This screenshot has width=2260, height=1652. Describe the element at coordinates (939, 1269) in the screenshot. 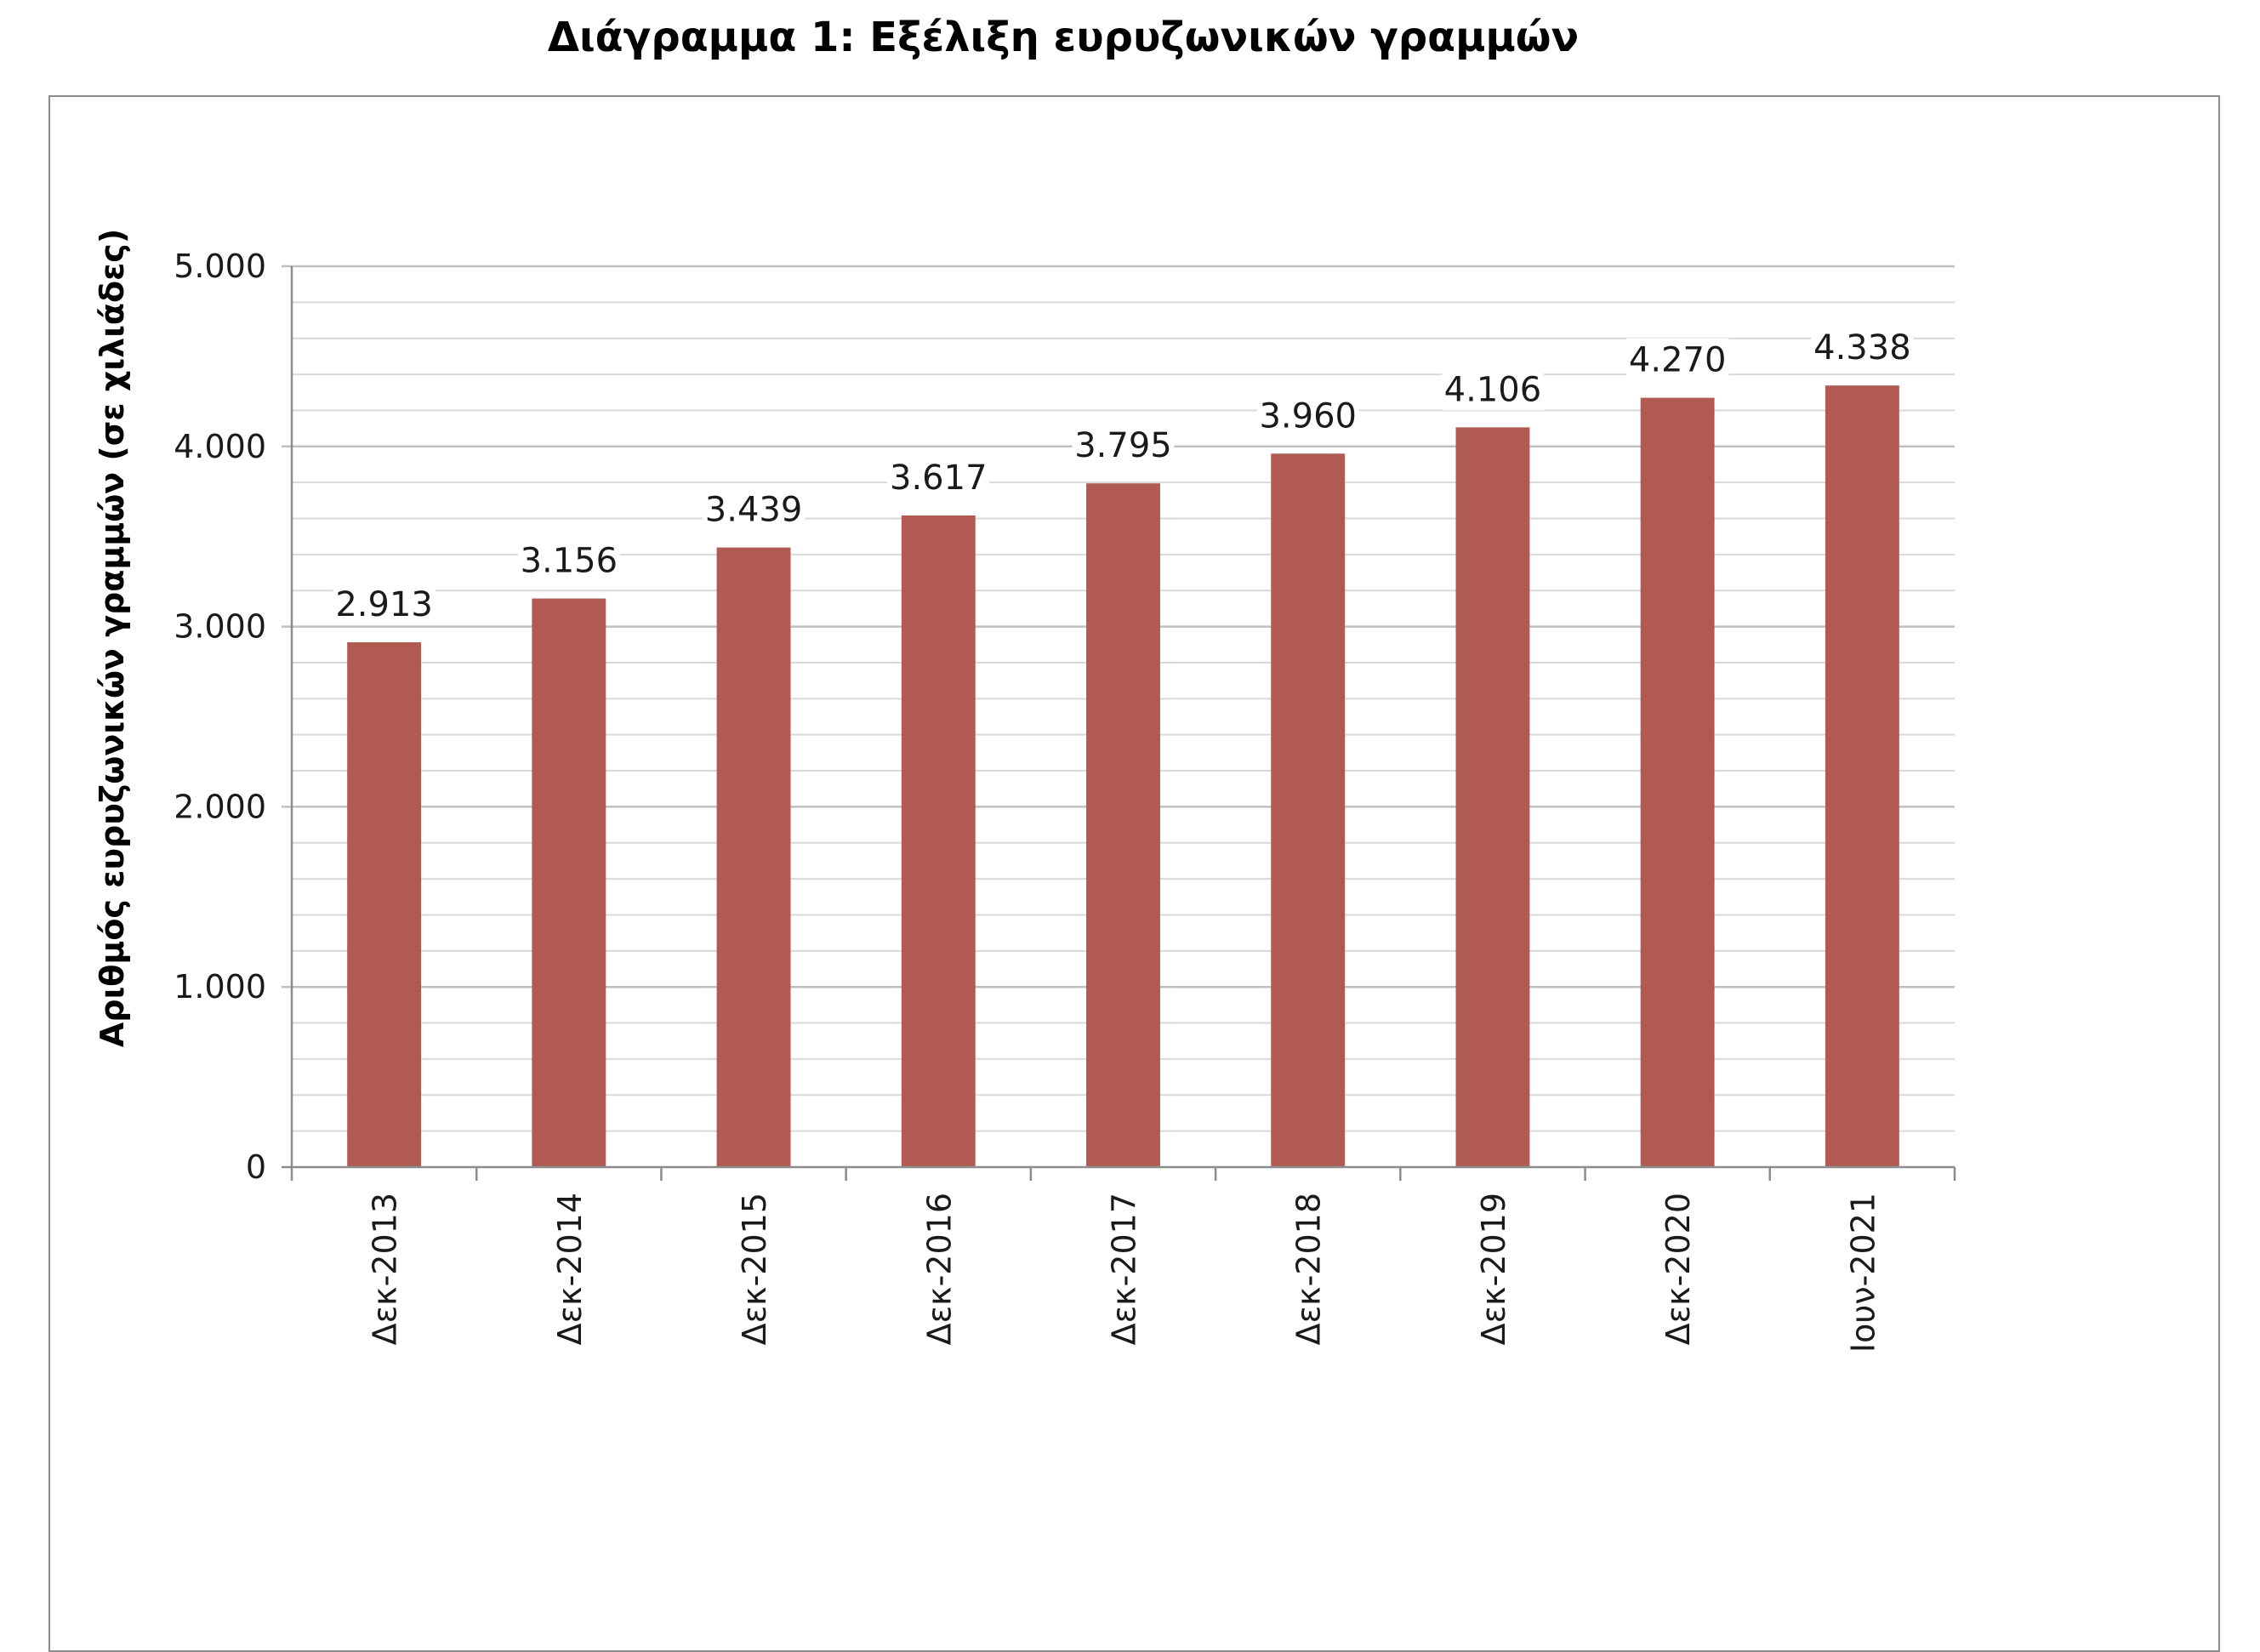

I see `x-tick-label: Δεκ-2016` at that location.